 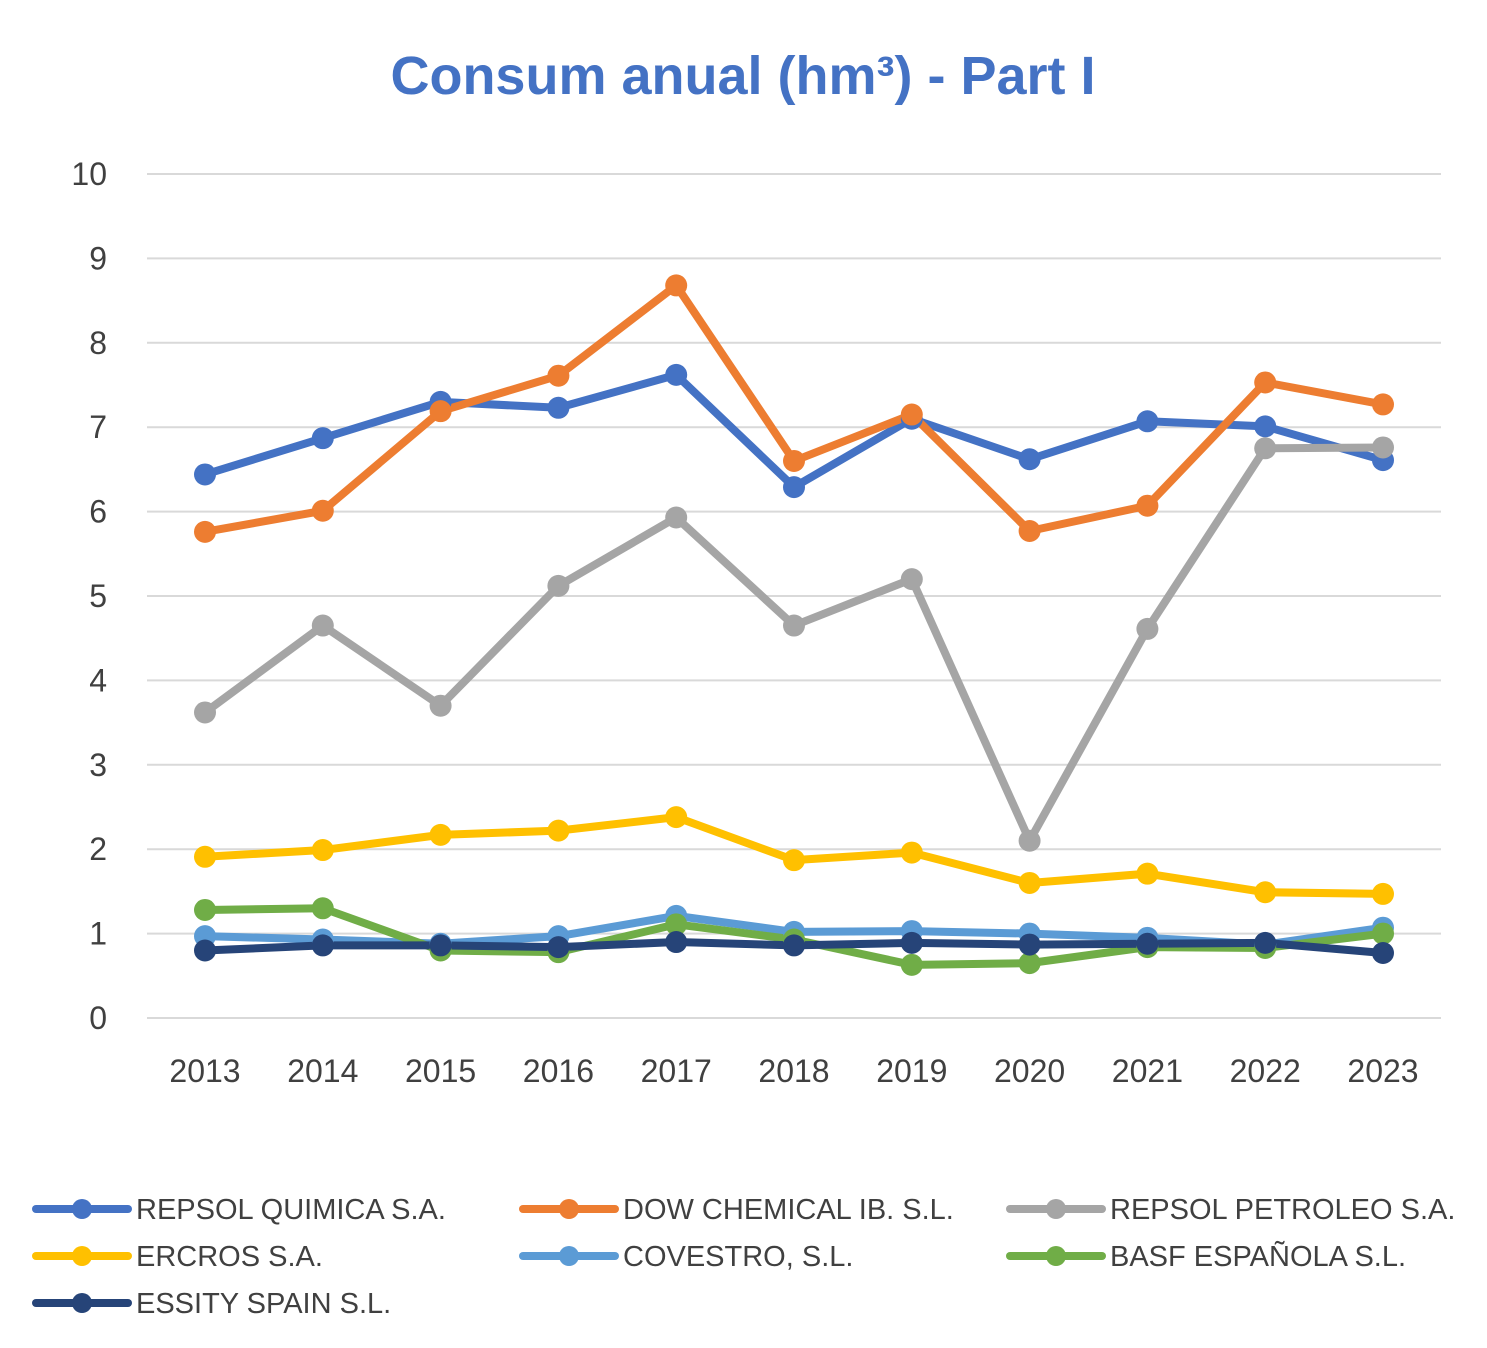 I want to click on x-tick-label: 2019, so click(x=911, y=1071).